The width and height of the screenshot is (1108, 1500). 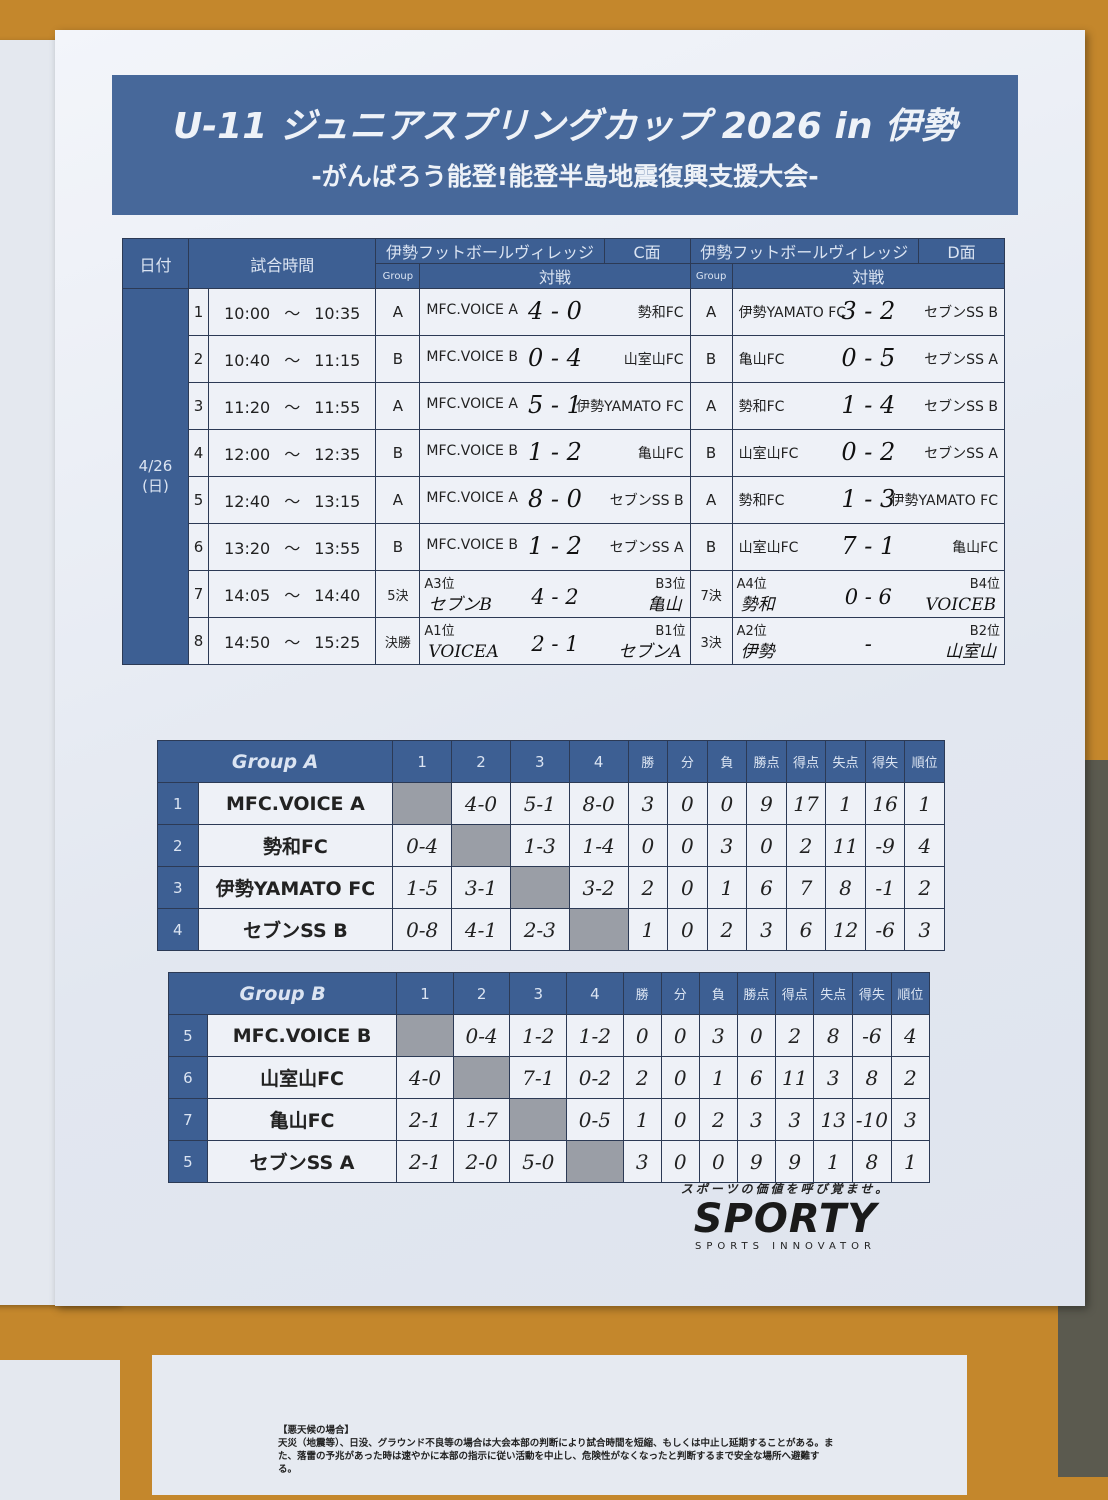 I want to click on home-slot: A1位, so click(x=439, y=631).